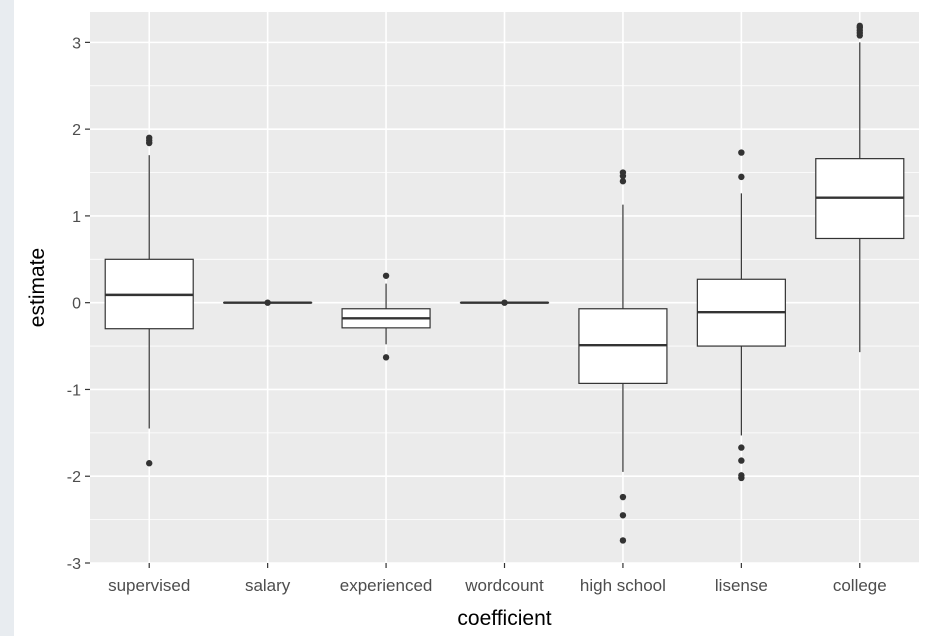 This screenshot has height=636, width=932. I want to click on box-experienced, so click(386, 316).